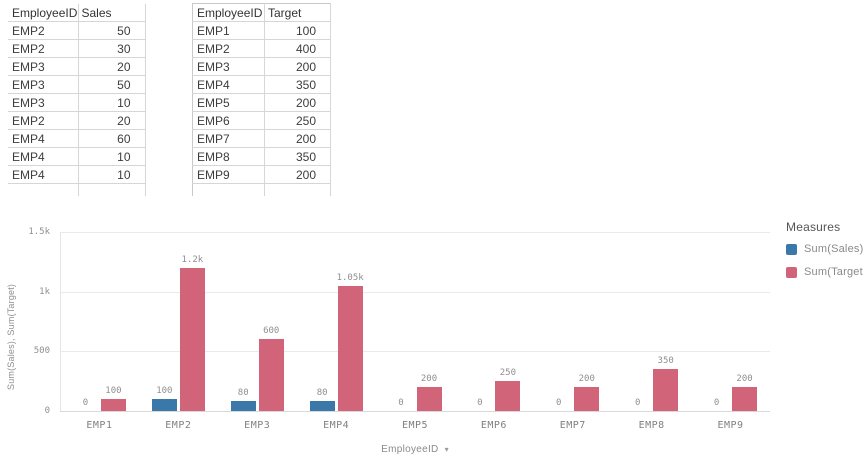  I want to click on legend-item-sales: Sum(Sales), so click(824, 249).